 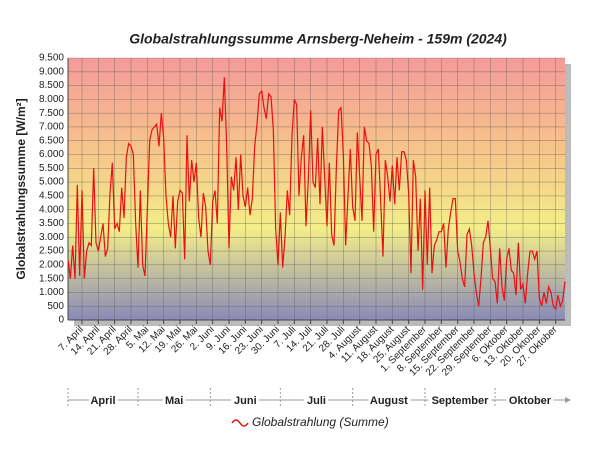 I want to click on y-tick-label: 3.000, so click(x=51, y=237).